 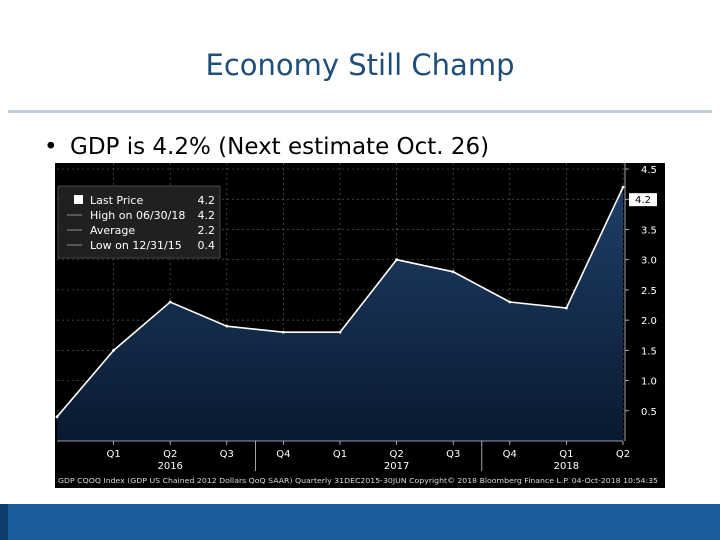 What do you see at coordinates (112, 230) in the screenshot?
I see `legend-label: Average` at bounding box center [112, 230].